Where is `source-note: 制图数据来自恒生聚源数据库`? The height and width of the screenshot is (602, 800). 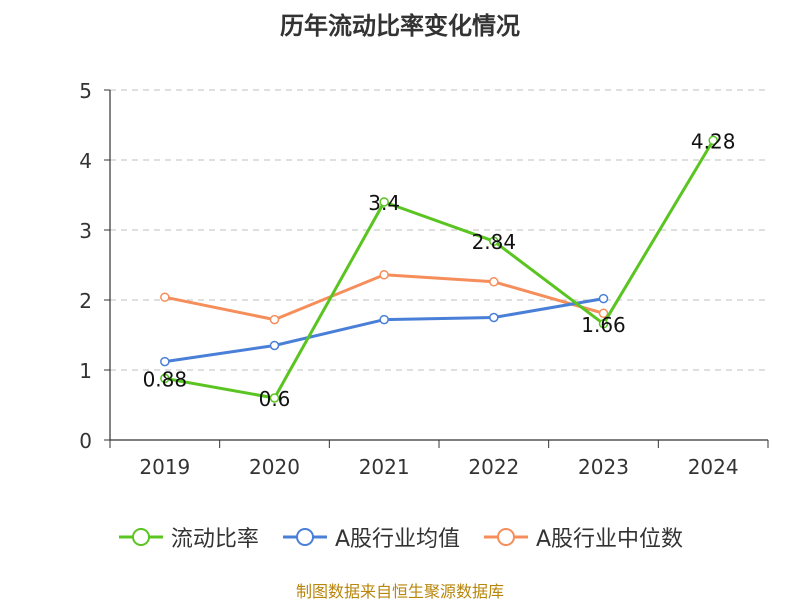
source-note: 制图数据来自恒生聚源数据库 is located at coordinates (399, 591).